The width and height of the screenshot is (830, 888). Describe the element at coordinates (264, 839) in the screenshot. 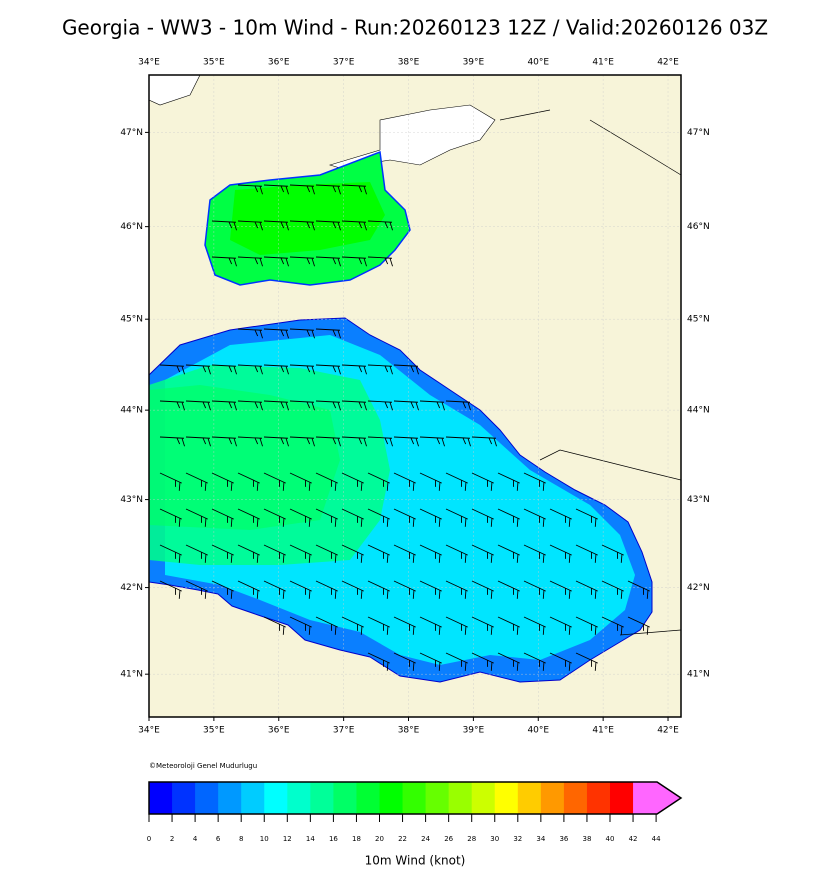

I see `colorbar-tick-label: 10` at that location.